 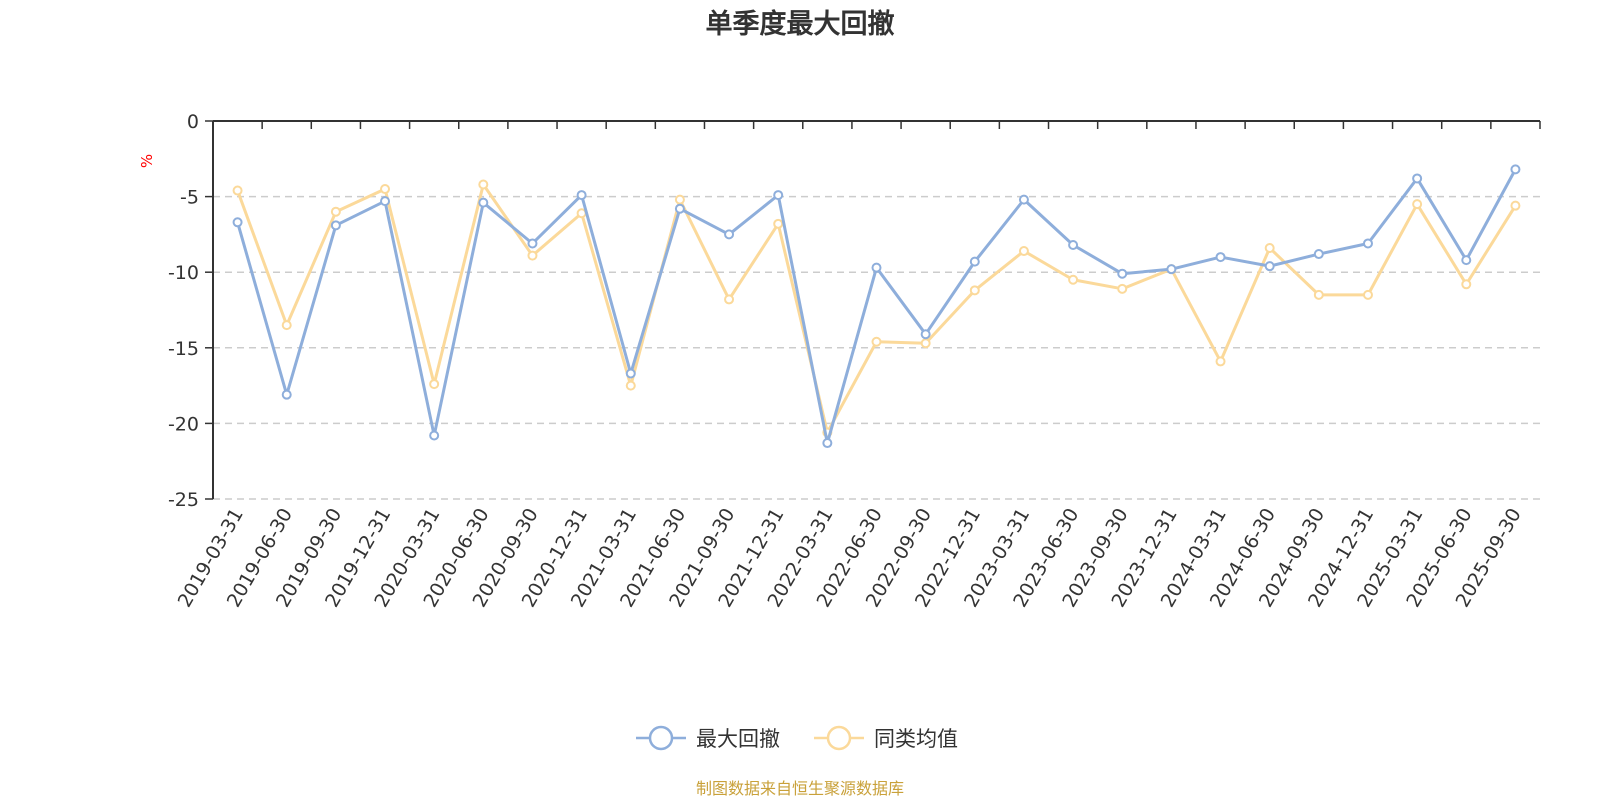 What do you see at coordinates (800, 788) in the screenshot?
I see `data-source-note: 制图数据来自恒生聚源数据库` at bounding box center [800, 788].